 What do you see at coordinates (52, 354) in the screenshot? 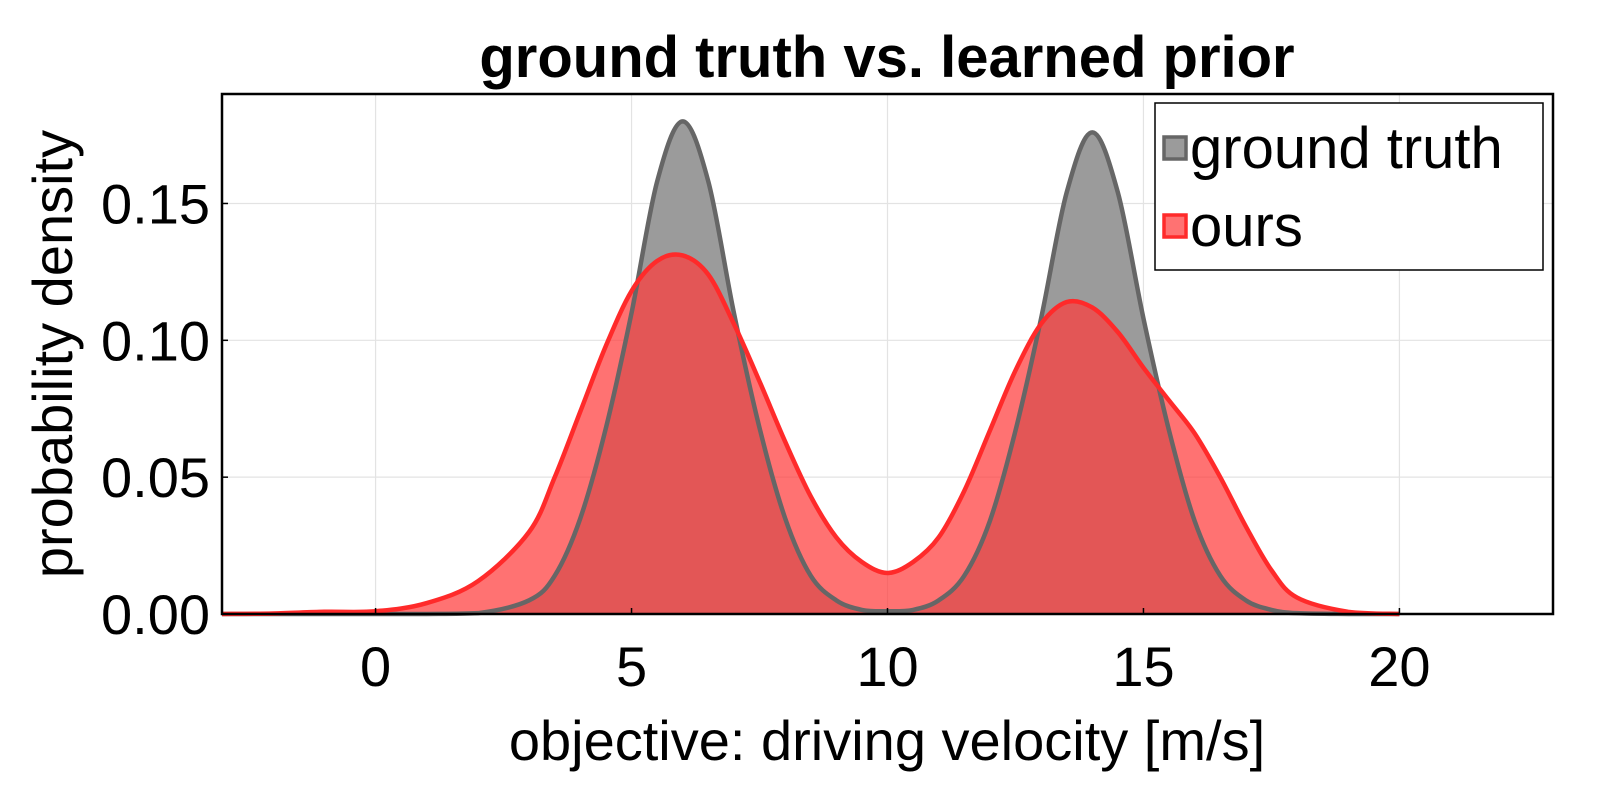
I see `y-axis-label: probability density` at bounding box center [52, 354].